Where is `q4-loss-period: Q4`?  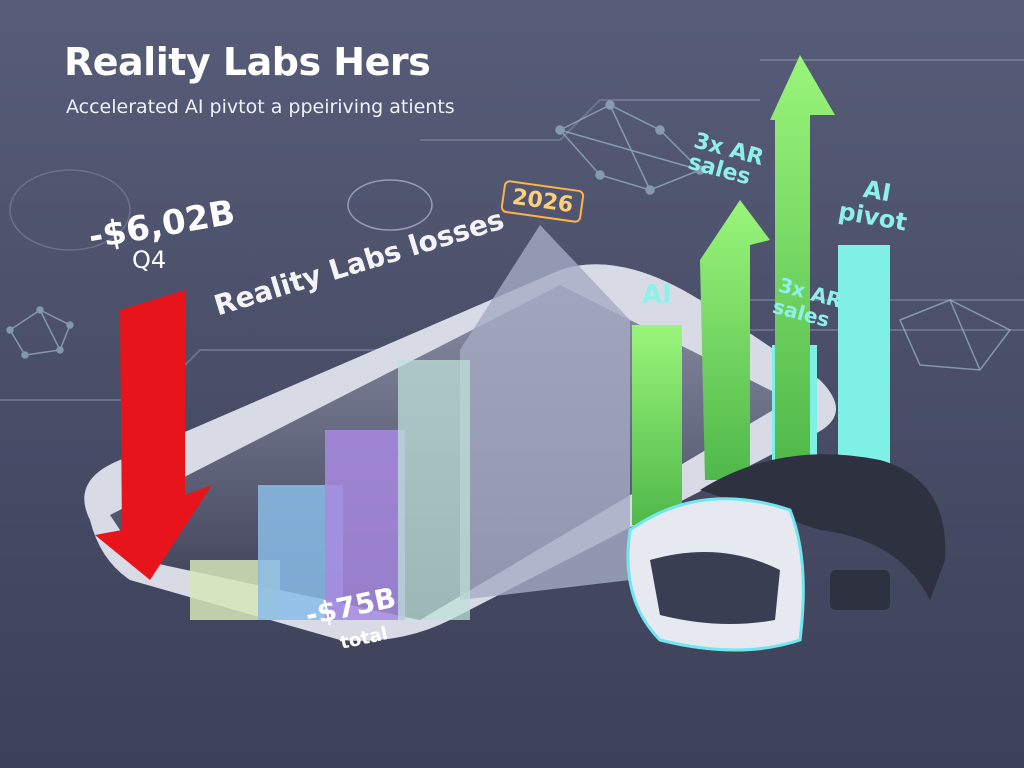
q4-loss-period: Q4 is located at coordinates (149, 260).